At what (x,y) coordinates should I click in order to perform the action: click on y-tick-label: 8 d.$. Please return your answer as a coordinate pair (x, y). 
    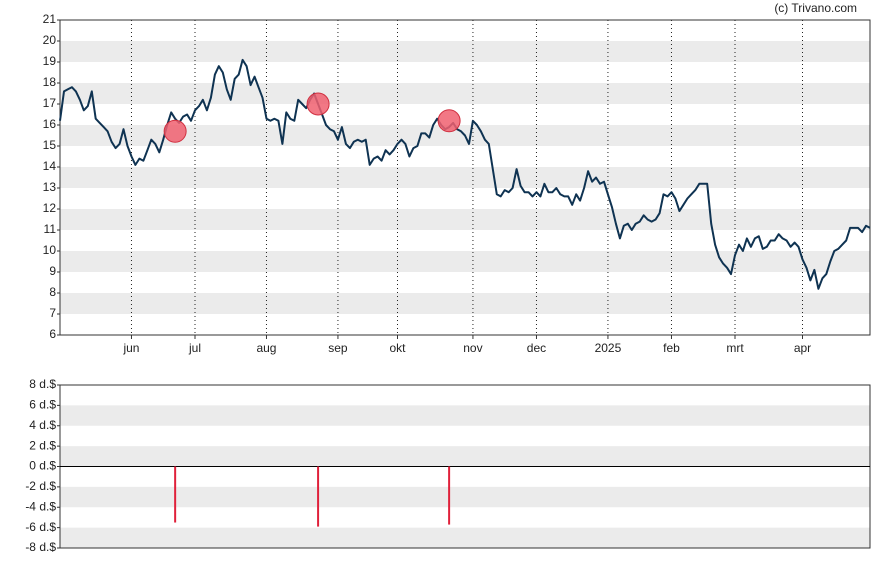
    Looking at the image, I should click on (42, 384).